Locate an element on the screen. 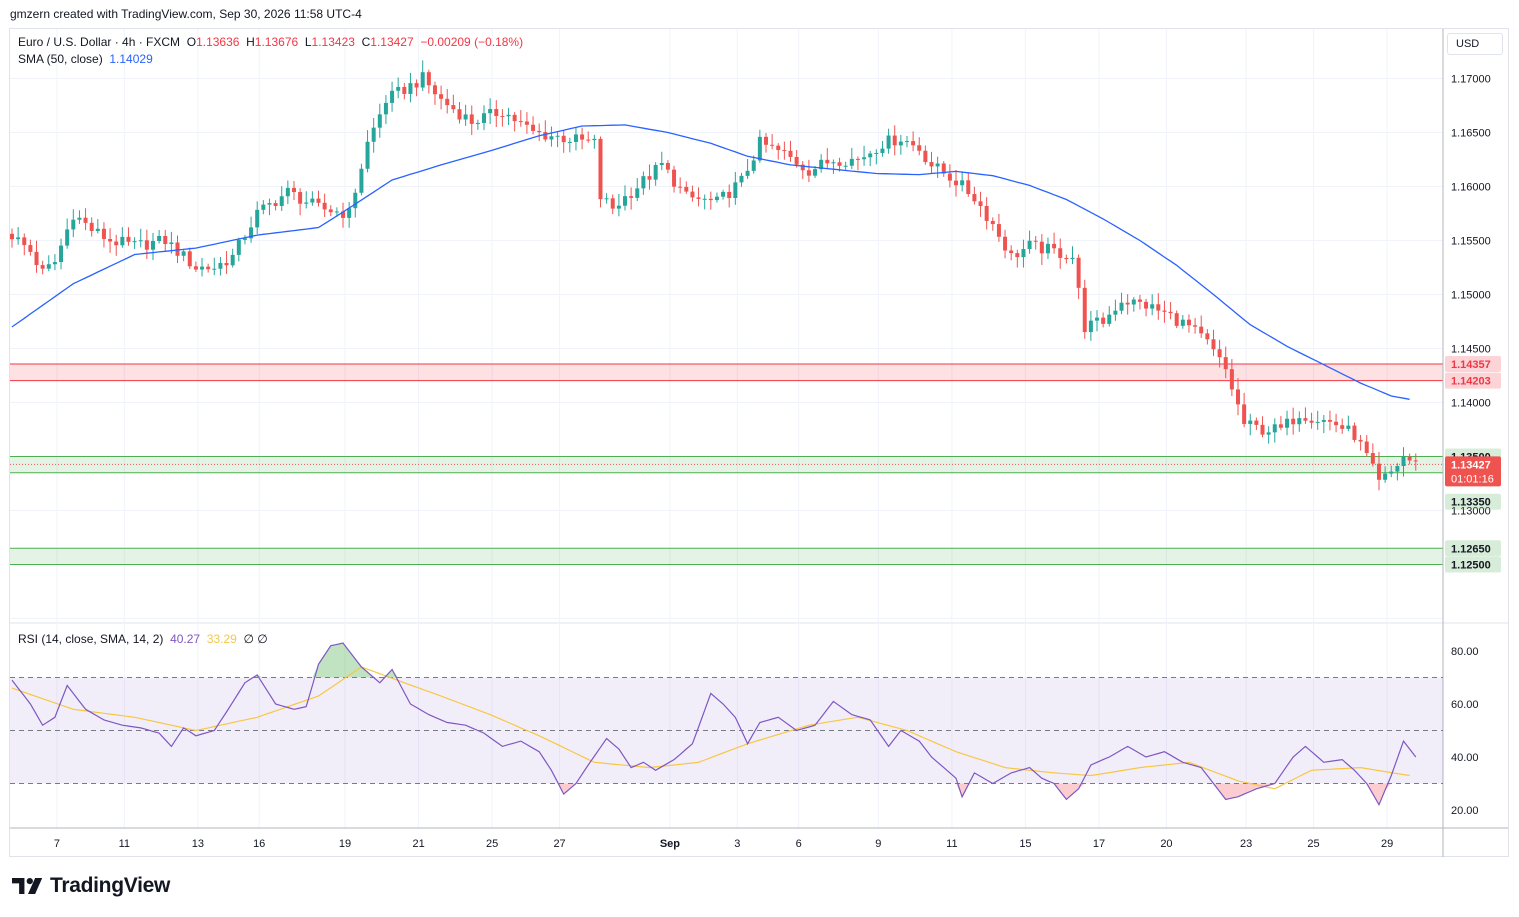  sma-label: SMA (50, close) is located at coordinates (60, 59).